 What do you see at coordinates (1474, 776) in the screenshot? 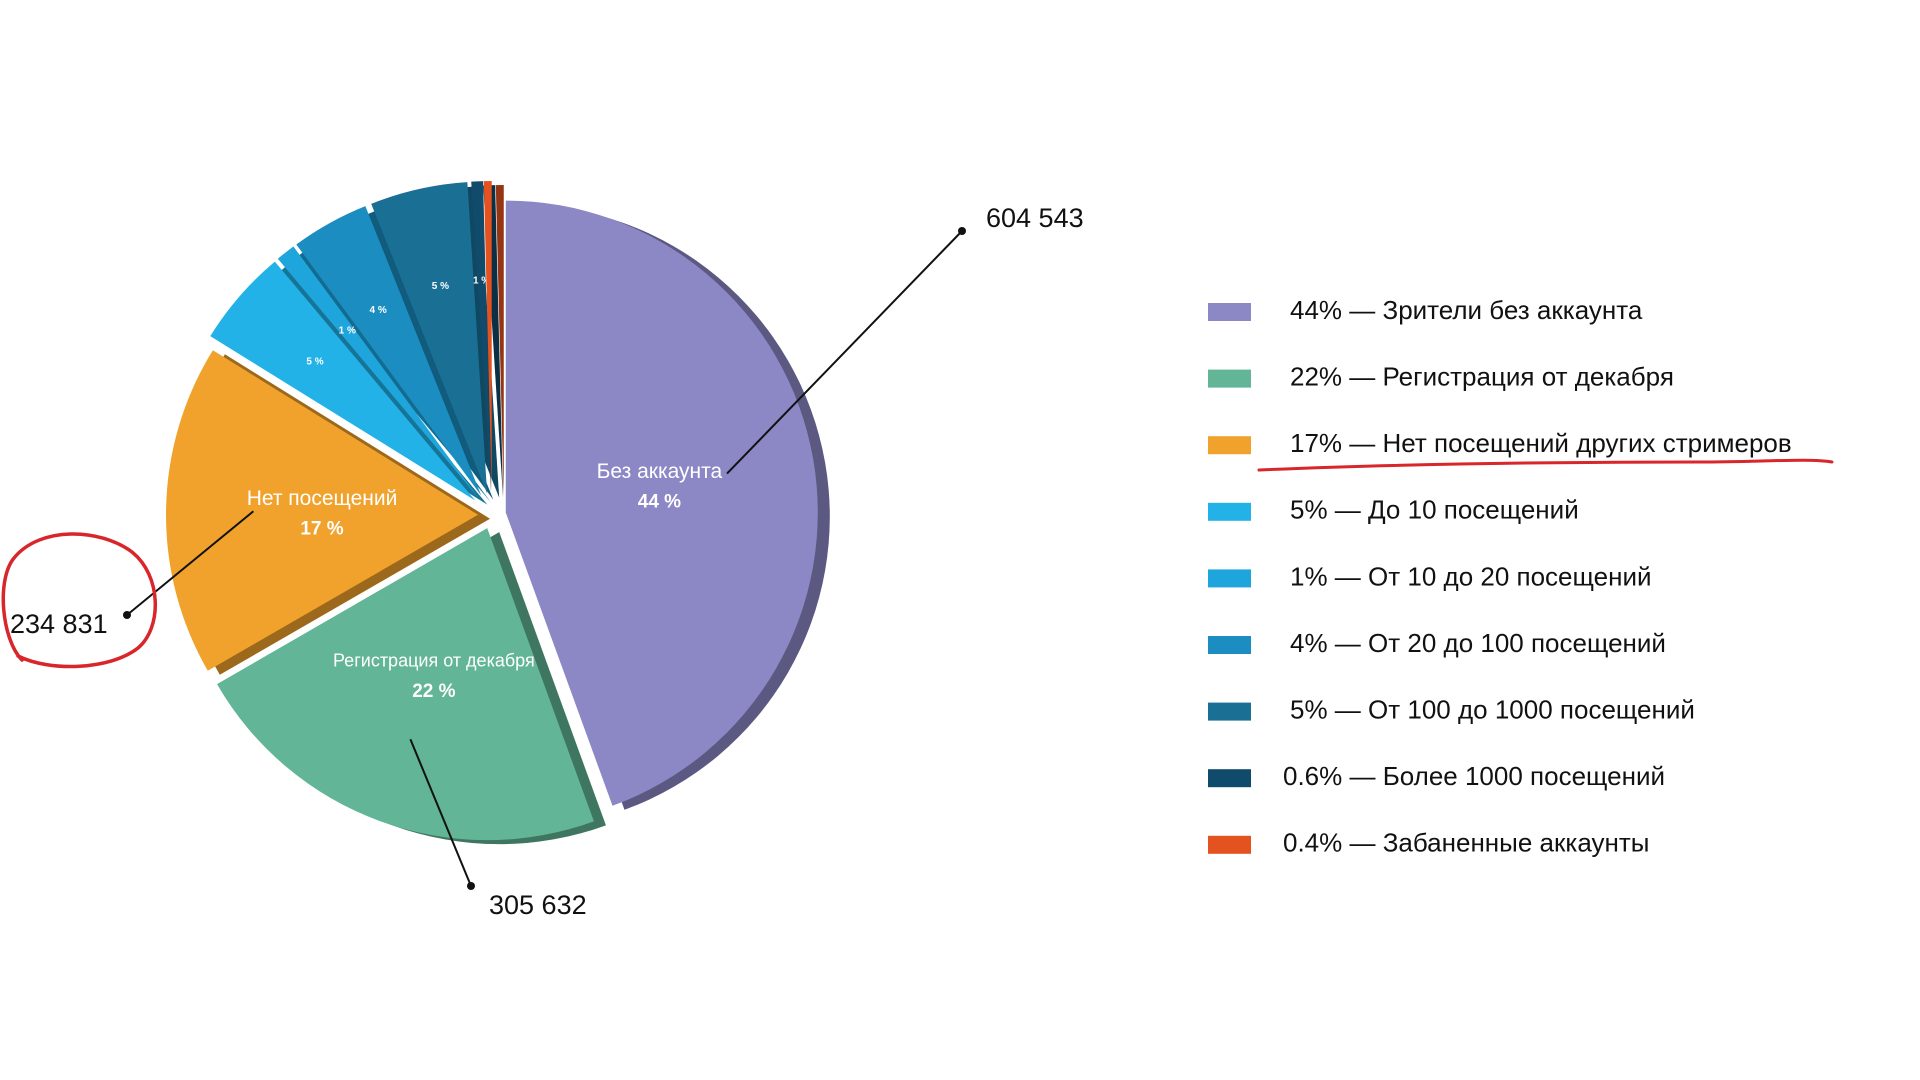
I see `legend-label: 0.6% — Более 1000 посещений` at bounding box center [1474, 776].